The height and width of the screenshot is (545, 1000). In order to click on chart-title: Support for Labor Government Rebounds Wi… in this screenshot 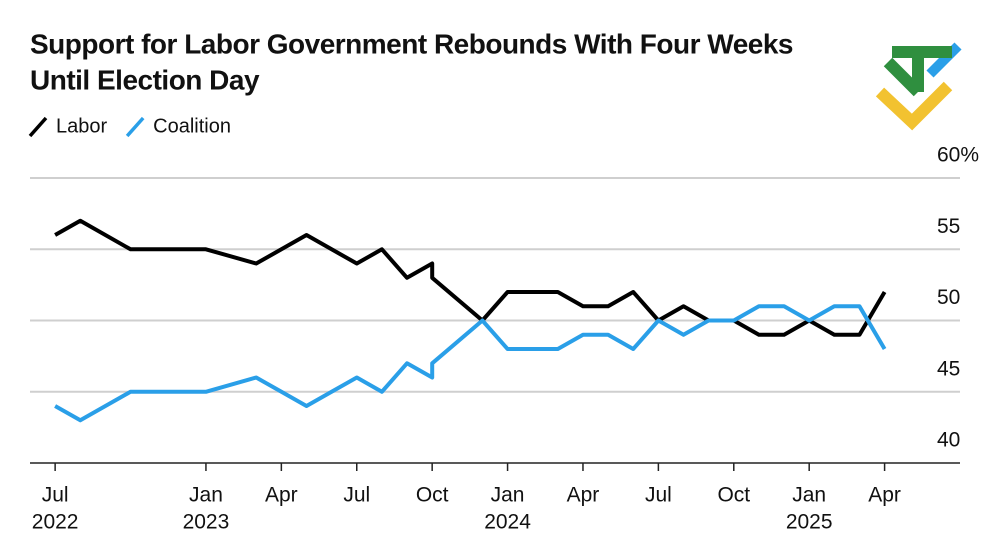, I will do `click(411, 43)`.